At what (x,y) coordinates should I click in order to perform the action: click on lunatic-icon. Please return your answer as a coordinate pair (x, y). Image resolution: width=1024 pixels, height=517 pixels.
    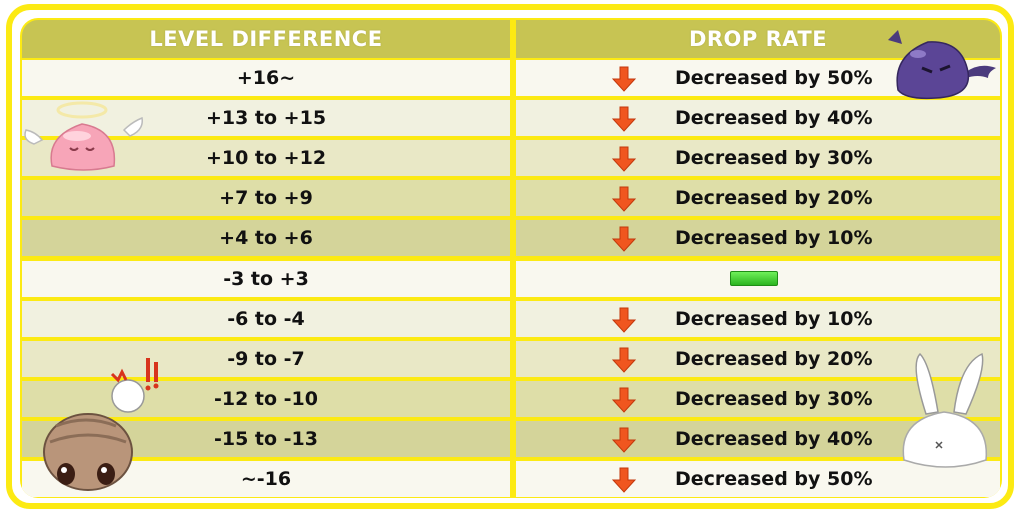
    Looking at the image, I should click on (945, 410).